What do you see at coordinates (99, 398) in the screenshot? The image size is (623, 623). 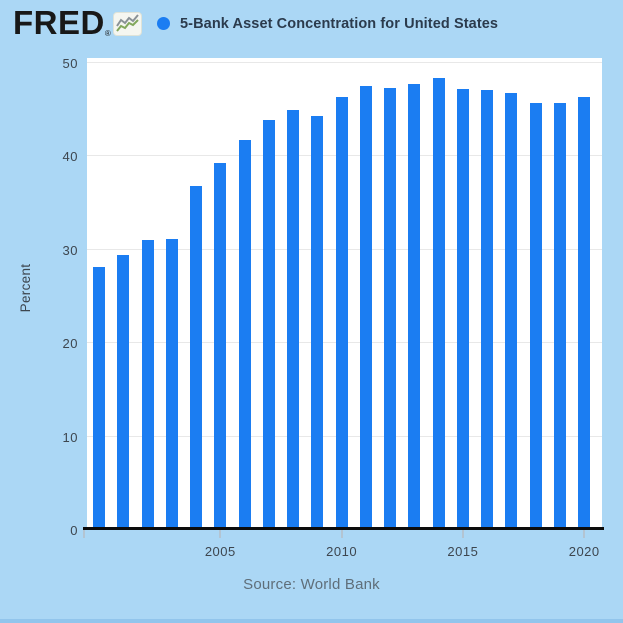 I see `bar-2000` at bounding box center [99, 398].